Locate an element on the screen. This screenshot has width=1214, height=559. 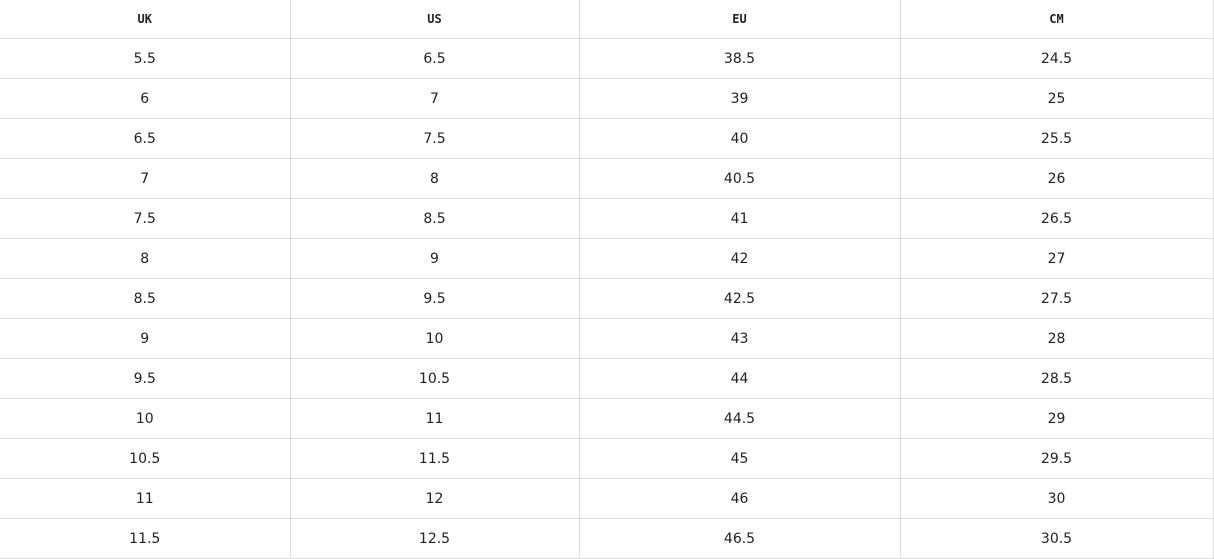
cell-uk: 5.5 is located at coordinates (145, 58).